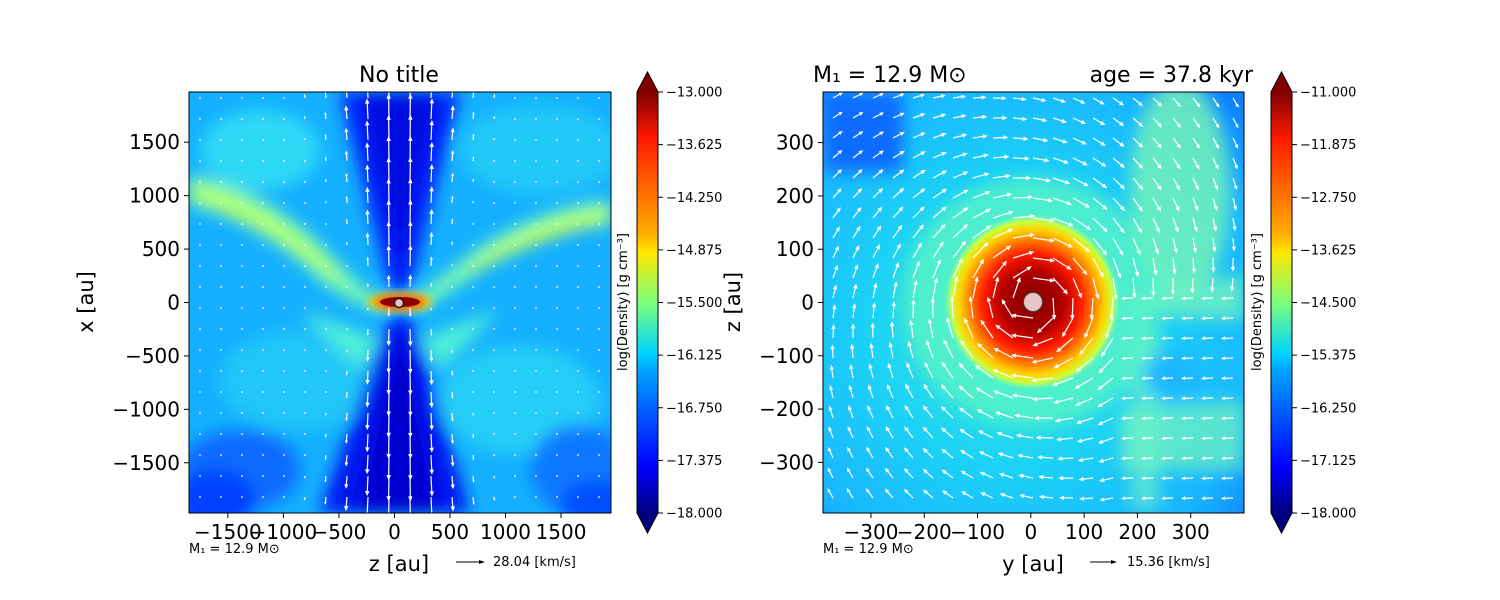 The image size is (1500, 600). Describe the element at coordinates (1328, 356) in the screenshot. I see `right-colorbar-tick-label: −15.375` at that location.